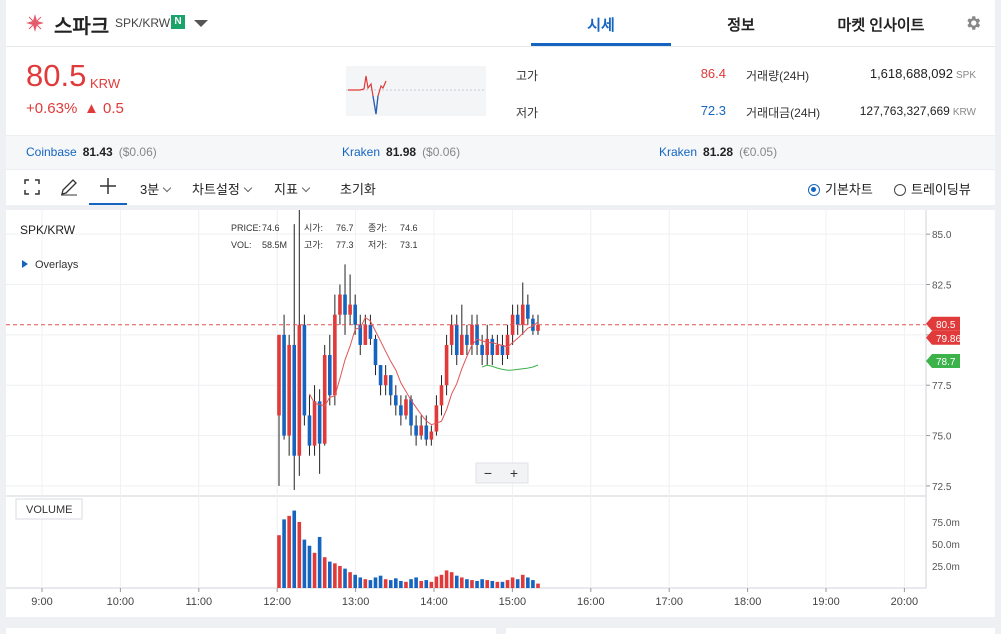 This screenshot has width=1001, height=634. I want to click on high-label: 고가, so click(527, 76).